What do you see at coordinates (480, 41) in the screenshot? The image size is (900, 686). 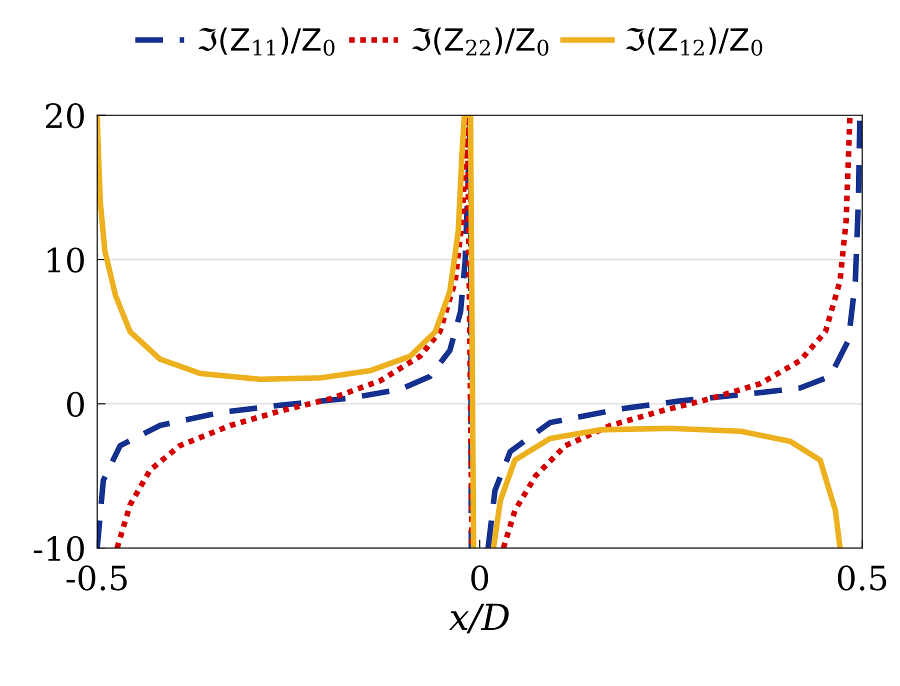 I see `legend-label: ℑ(Z$_{22}$)/Z$_{0}$` at bounding box center [480, 41].